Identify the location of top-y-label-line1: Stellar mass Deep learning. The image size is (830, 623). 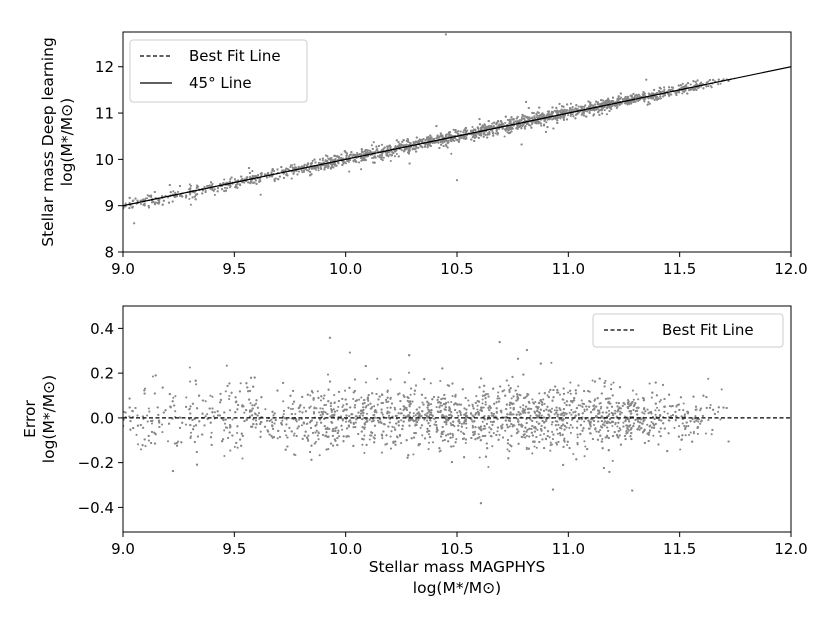
(48, 142).